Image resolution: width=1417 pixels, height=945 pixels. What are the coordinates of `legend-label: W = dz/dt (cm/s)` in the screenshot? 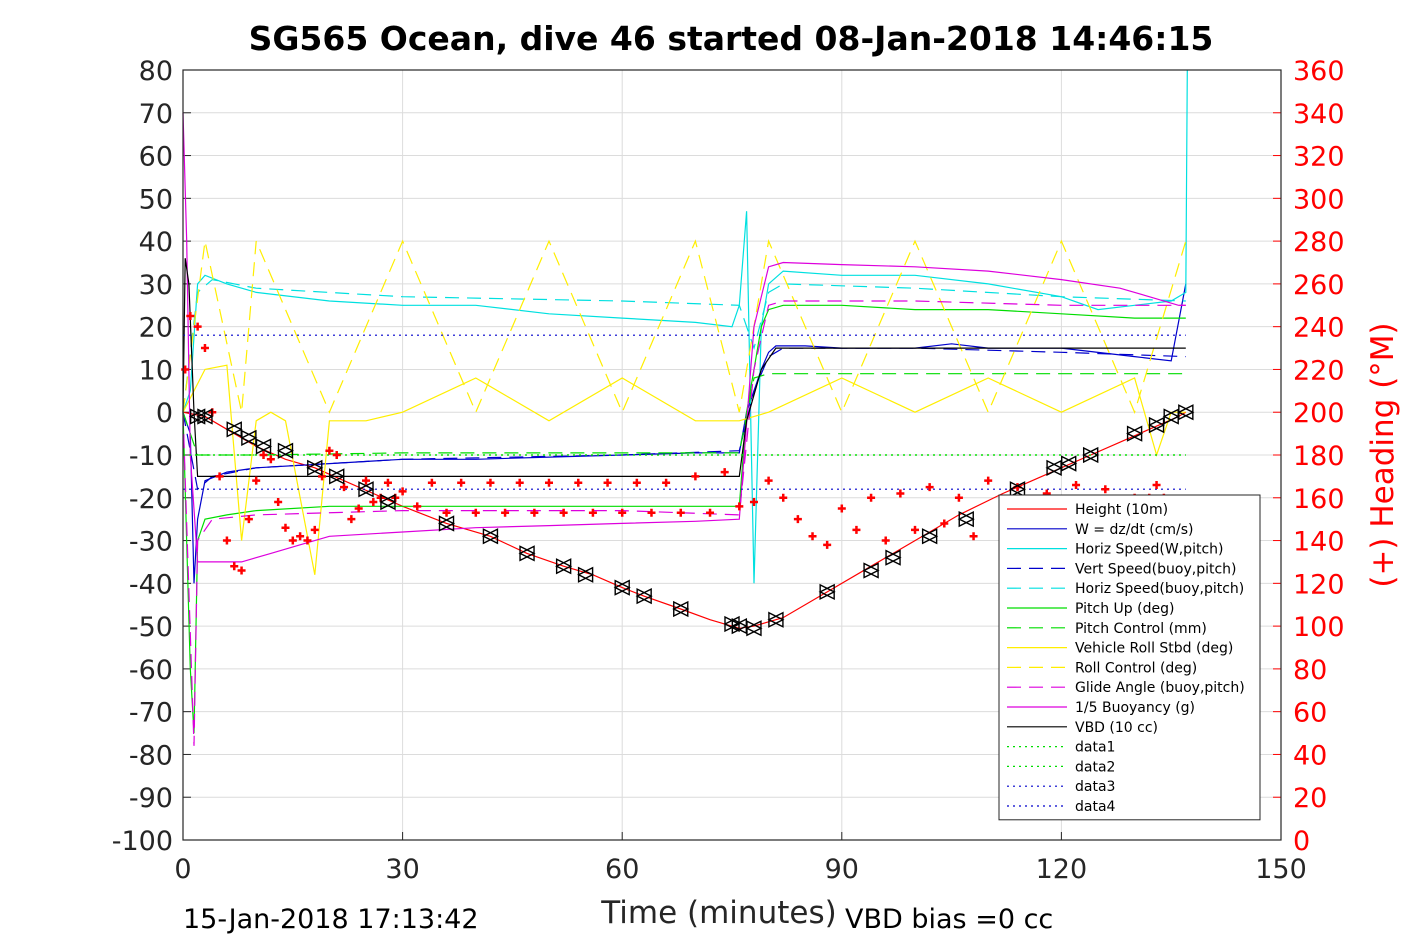 It's located at (1134, 530).